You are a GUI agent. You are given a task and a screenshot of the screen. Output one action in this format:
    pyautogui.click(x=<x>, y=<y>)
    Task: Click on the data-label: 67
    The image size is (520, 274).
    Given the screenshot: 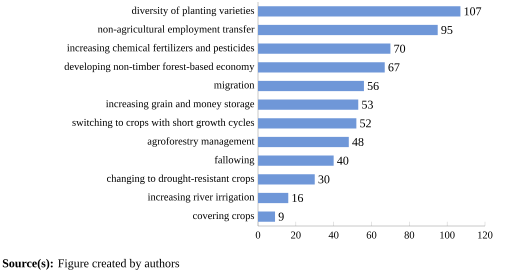 What is the action you would take?
    pyautogui.click(x=394, y=67)
    